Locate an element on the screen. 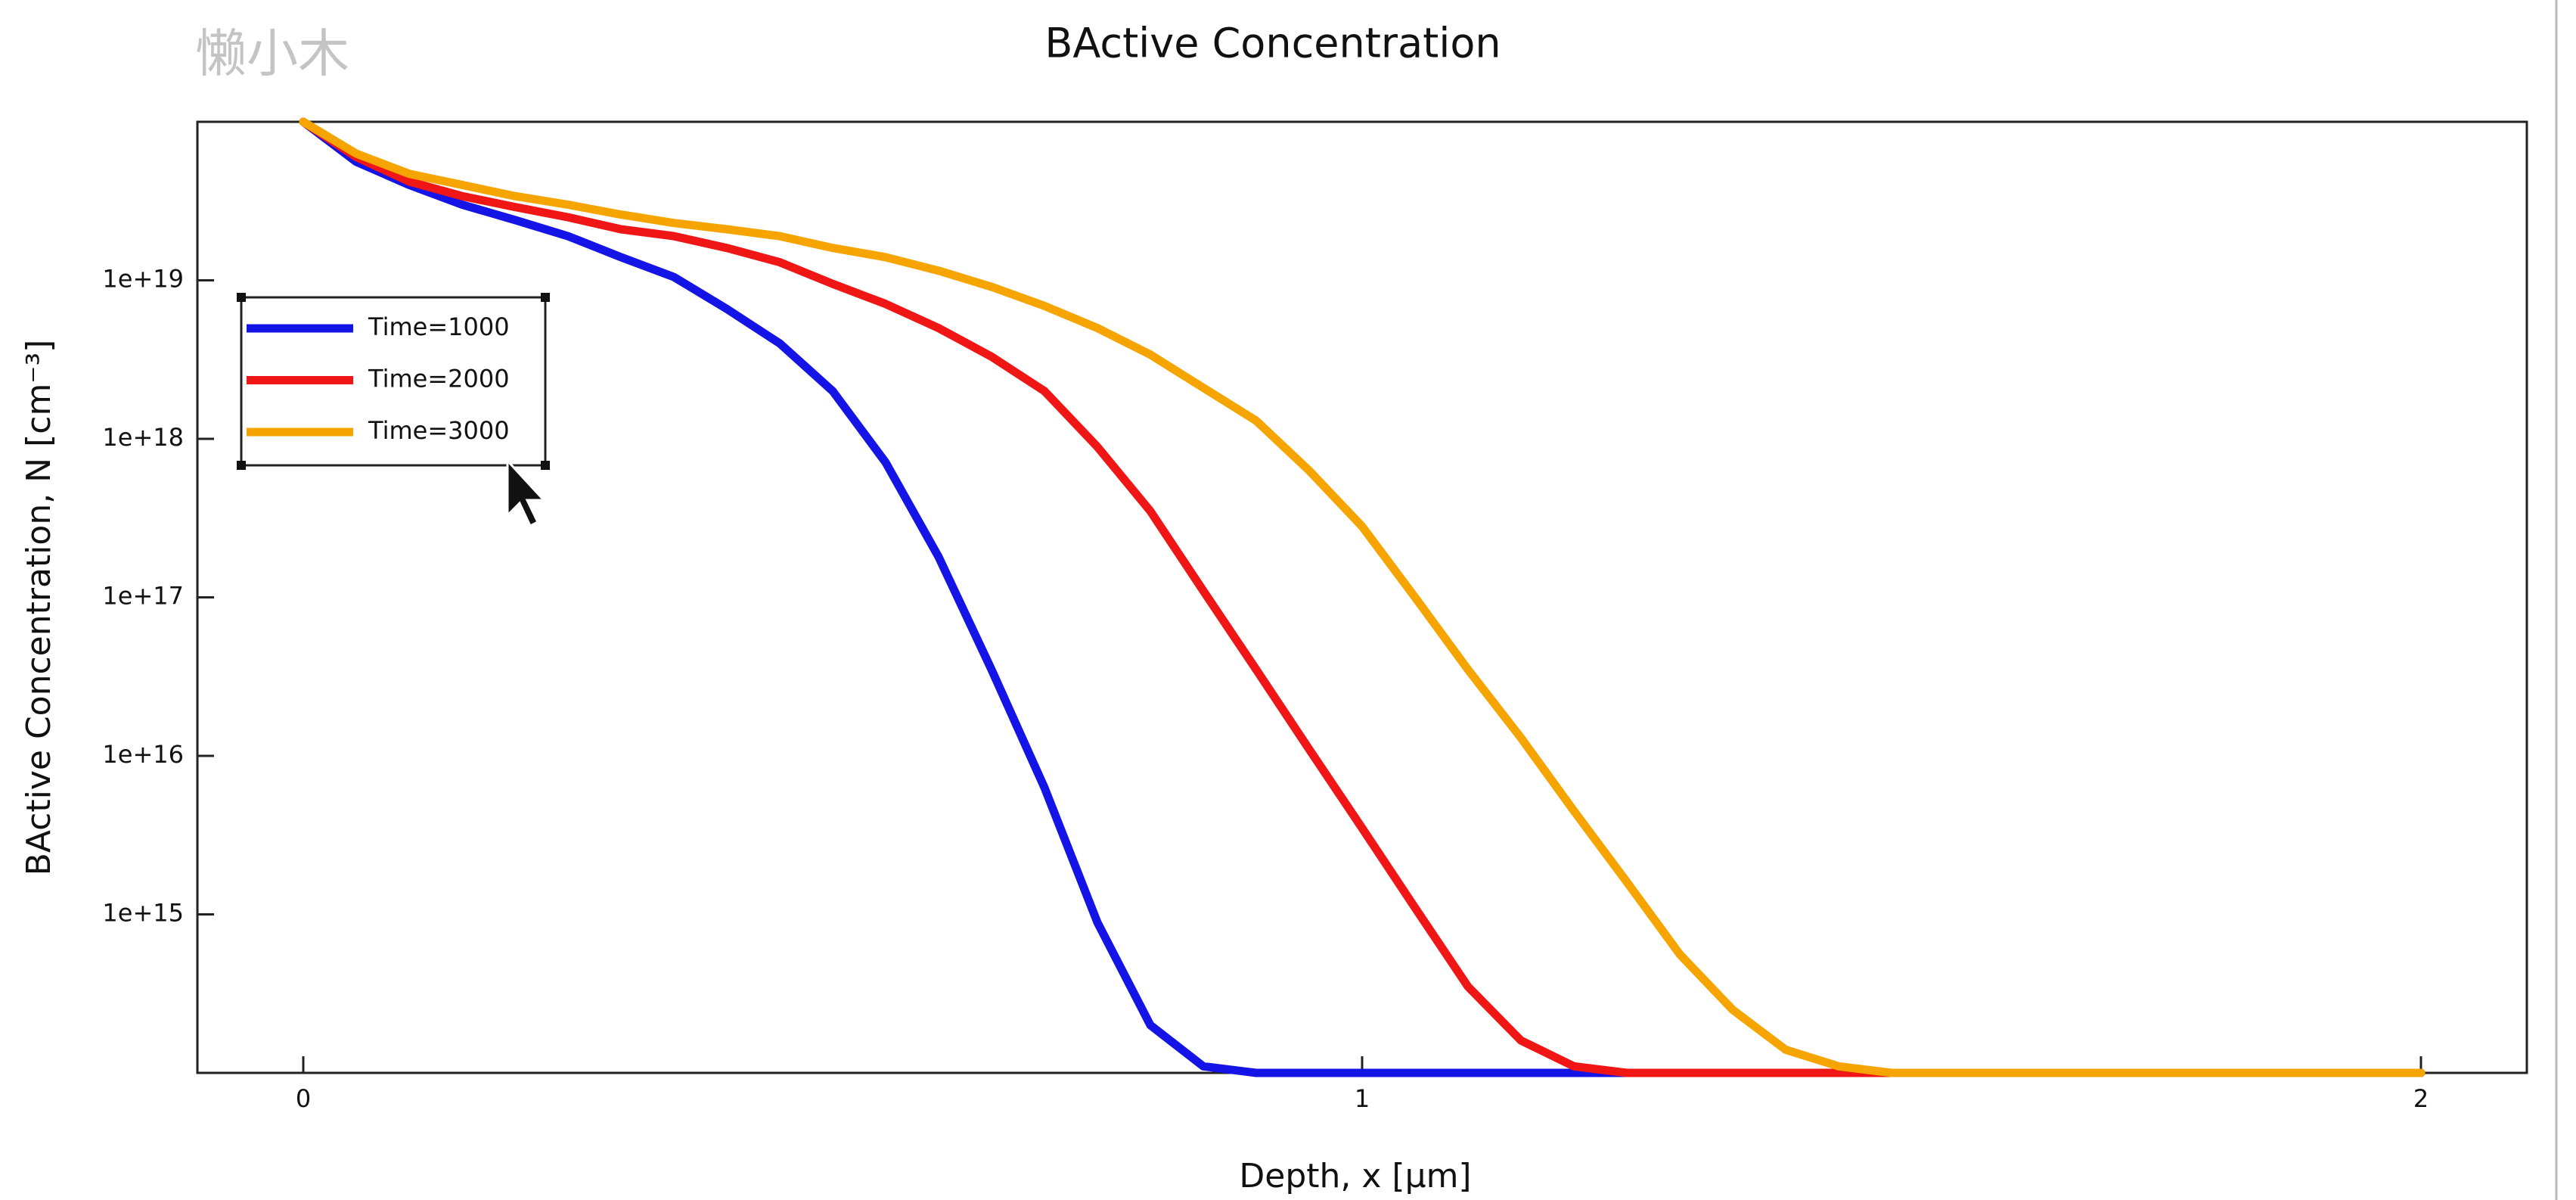 The width and height of the screenshot is (2576, 1200). legend-label: Time=2000 is located at coordinates (439, 379).